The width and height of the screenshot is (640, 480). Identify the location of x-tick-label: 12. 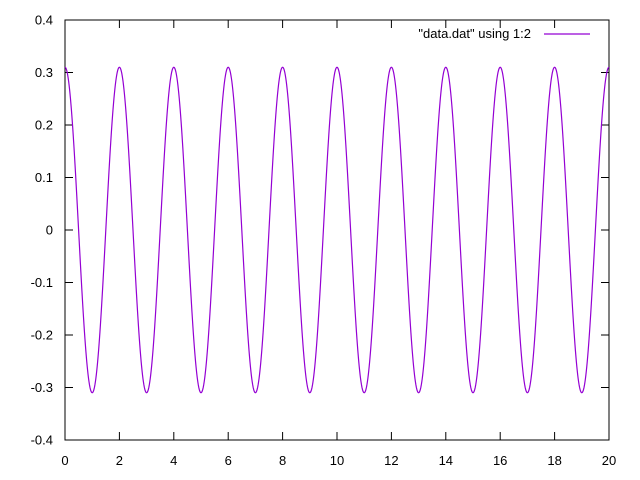
(391, 460).